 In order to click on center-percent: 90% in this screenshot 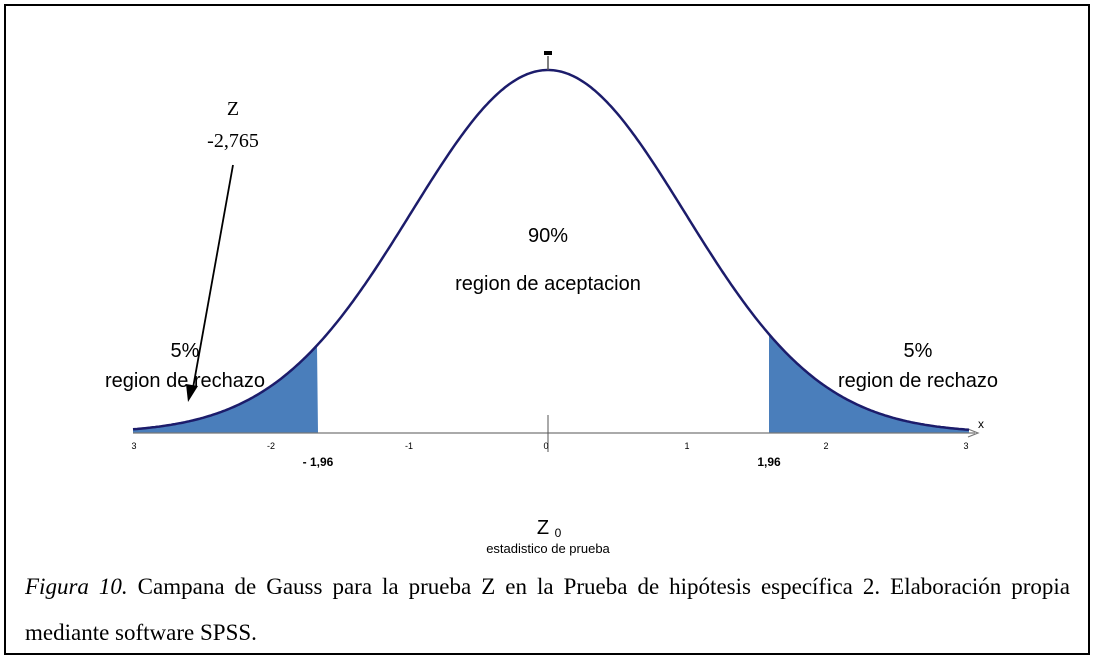, I will do `click(548, 236)`.